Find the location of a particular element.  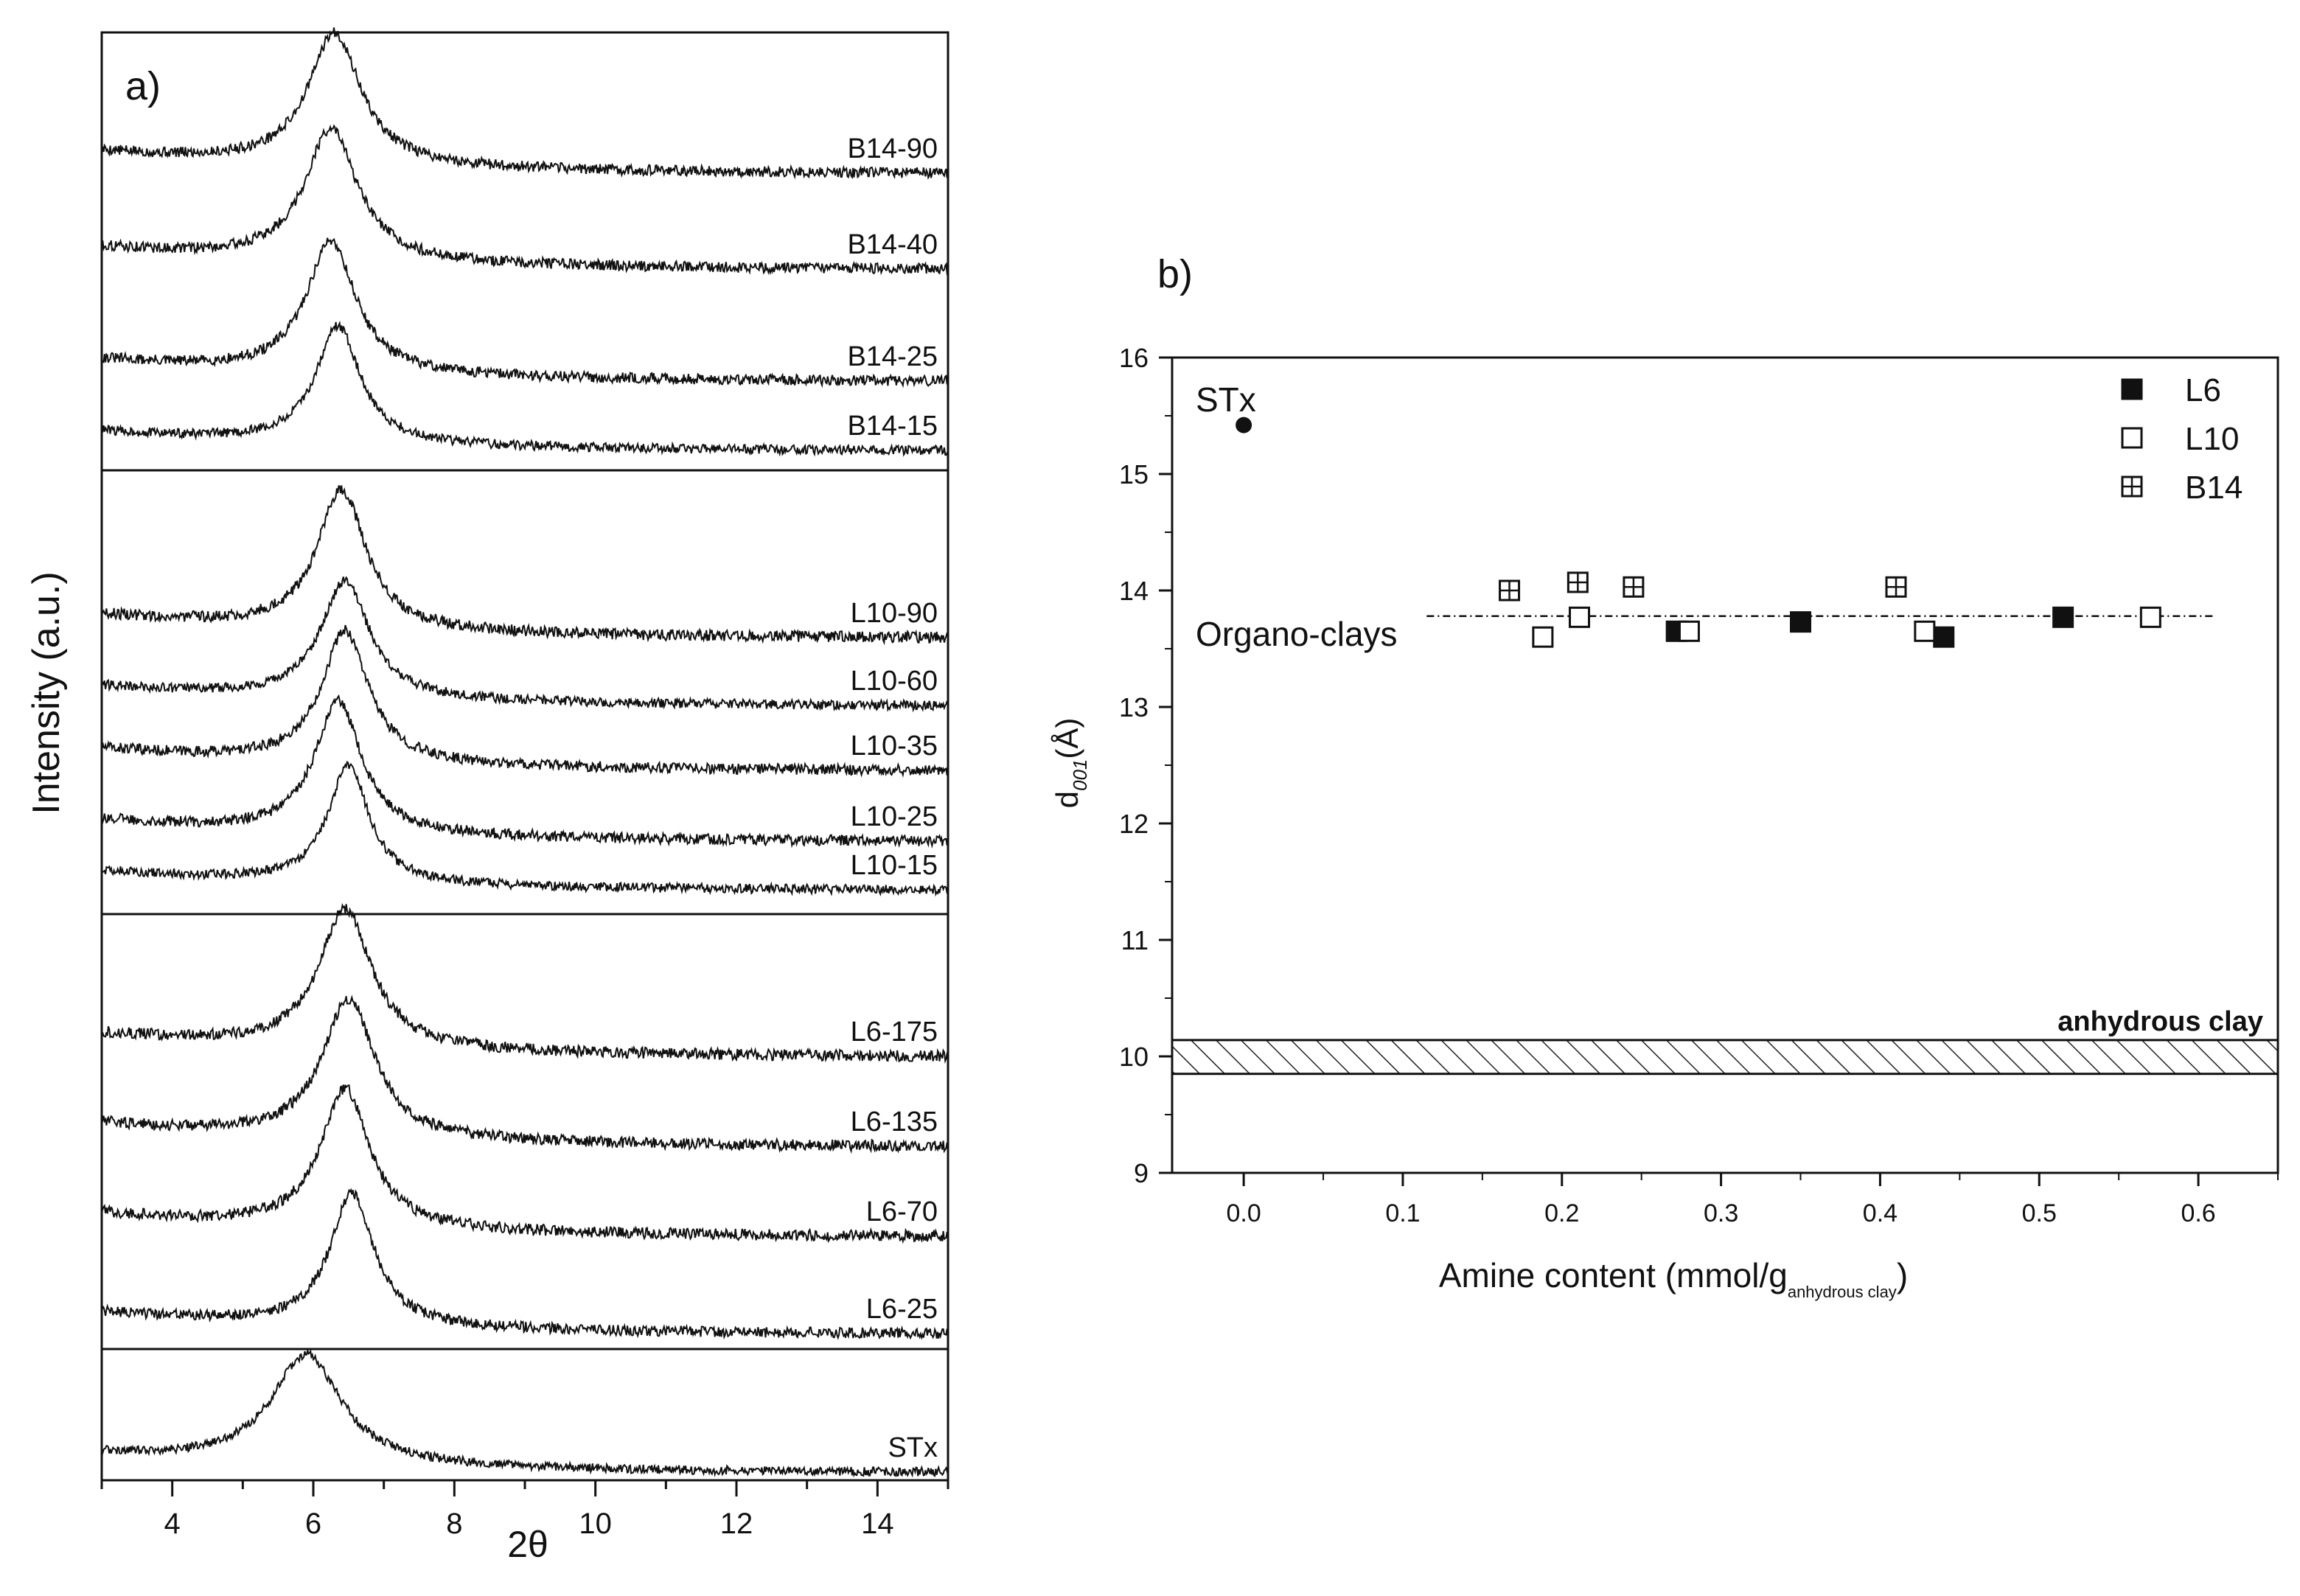

y-tick-label: 15 is located at coordinates (1134, 474).